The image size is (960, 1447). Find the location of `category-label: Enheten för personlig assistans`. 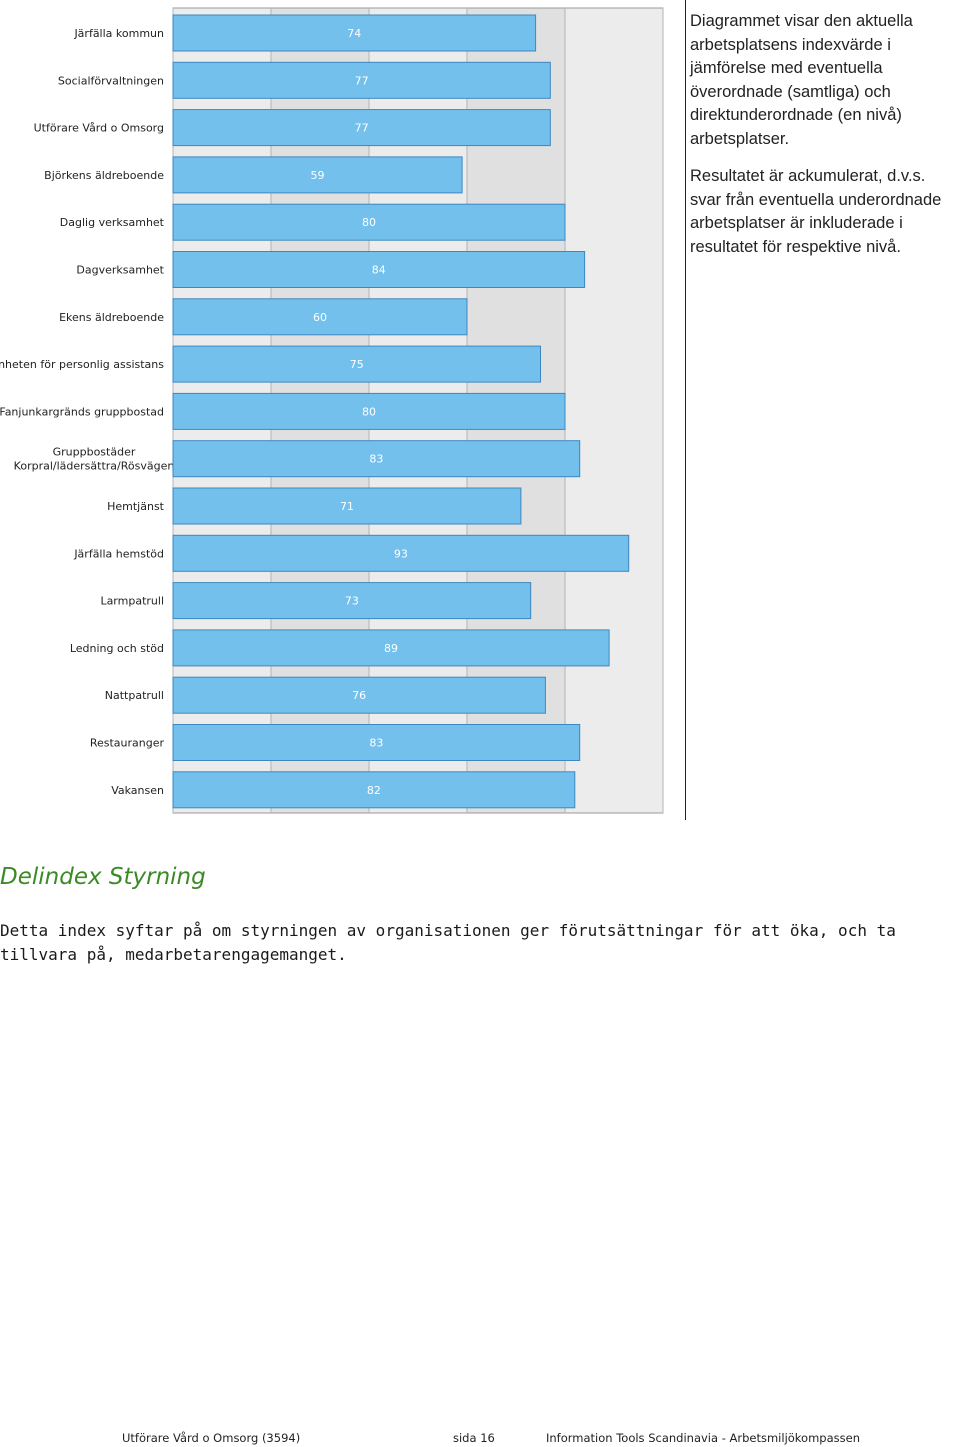

category-label: Enheten för personlig assistans is located at coordinates (82, 364).